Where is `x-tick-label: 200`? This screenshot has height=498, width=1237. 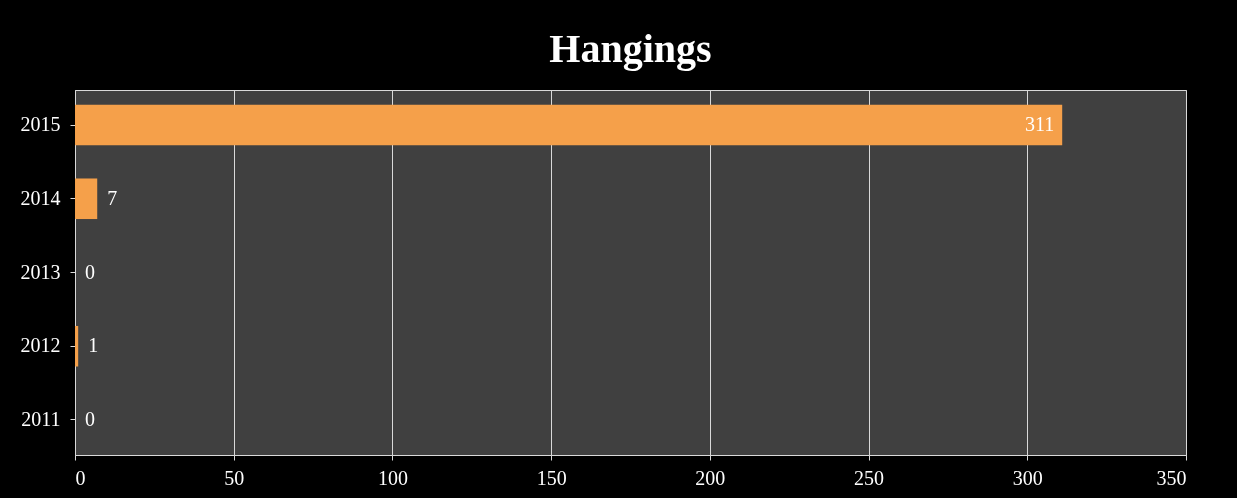 x-tick-label: 200 is located at coordinates (710, 477).